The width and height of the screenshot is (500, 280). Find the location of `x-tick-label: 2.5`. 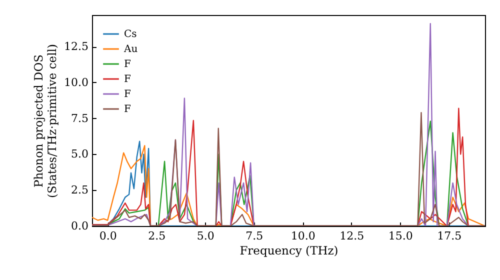

x-tick-label: 2.5 is located at coordinates (157, 236).